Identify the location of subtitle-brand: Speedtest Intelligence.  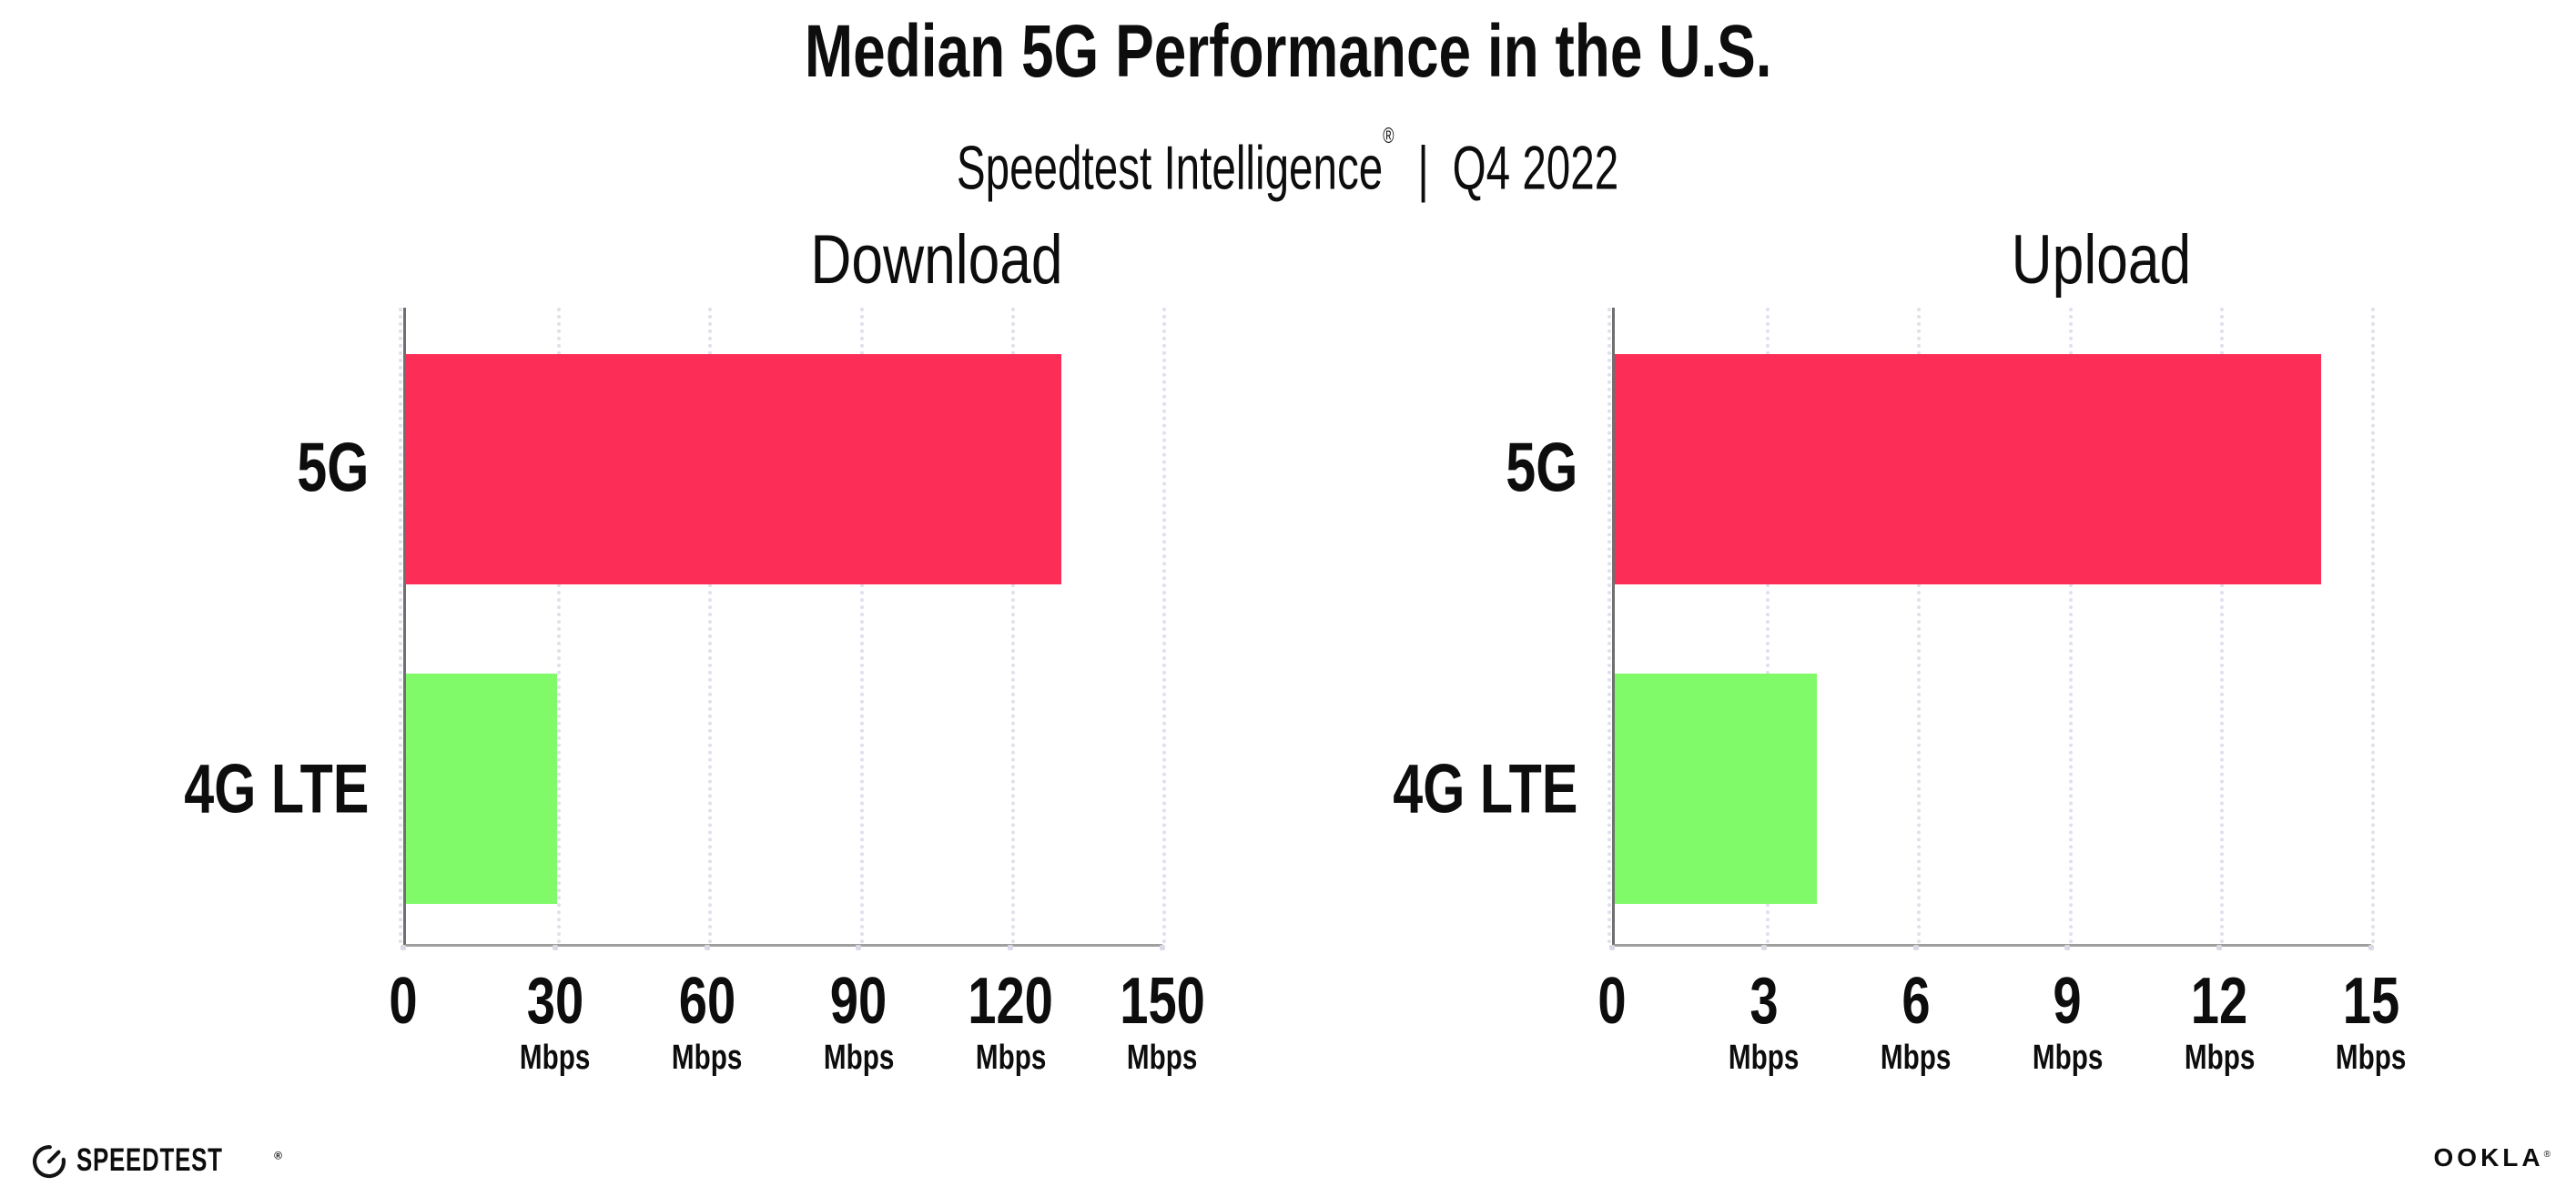
(1170, 168).